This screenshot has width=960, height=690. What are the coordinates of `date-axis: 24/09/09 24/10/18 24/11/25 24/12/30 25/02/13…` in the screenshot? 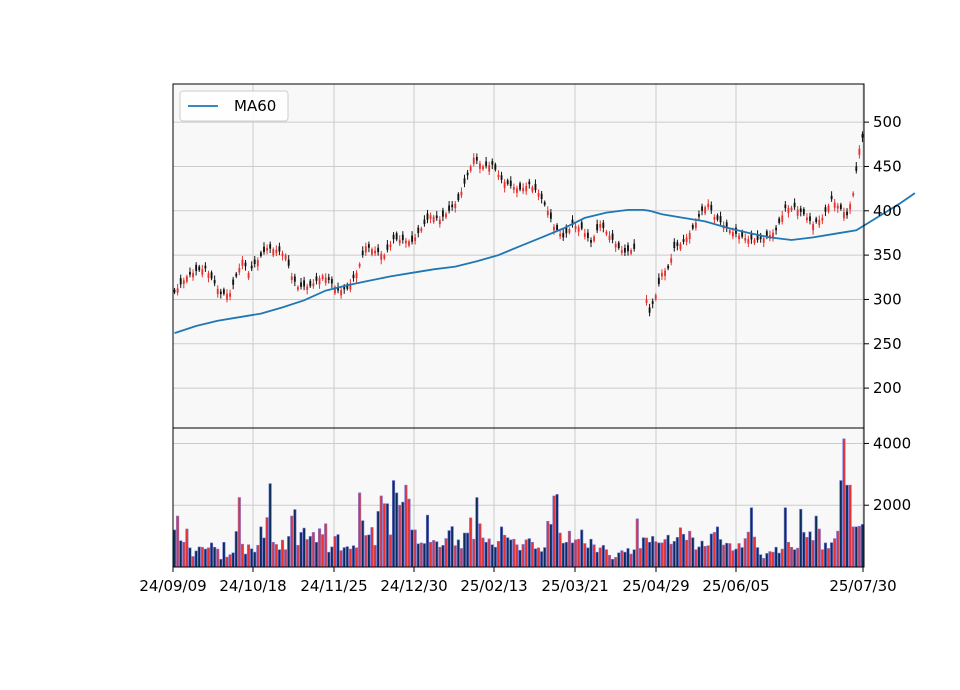 It's located at (518, 581).